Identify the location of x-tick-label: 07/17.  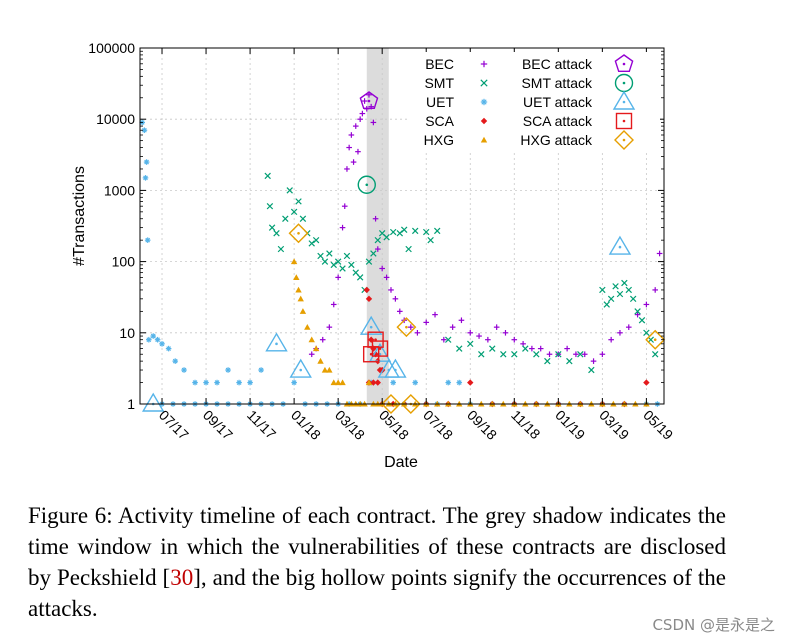
(174, 425).